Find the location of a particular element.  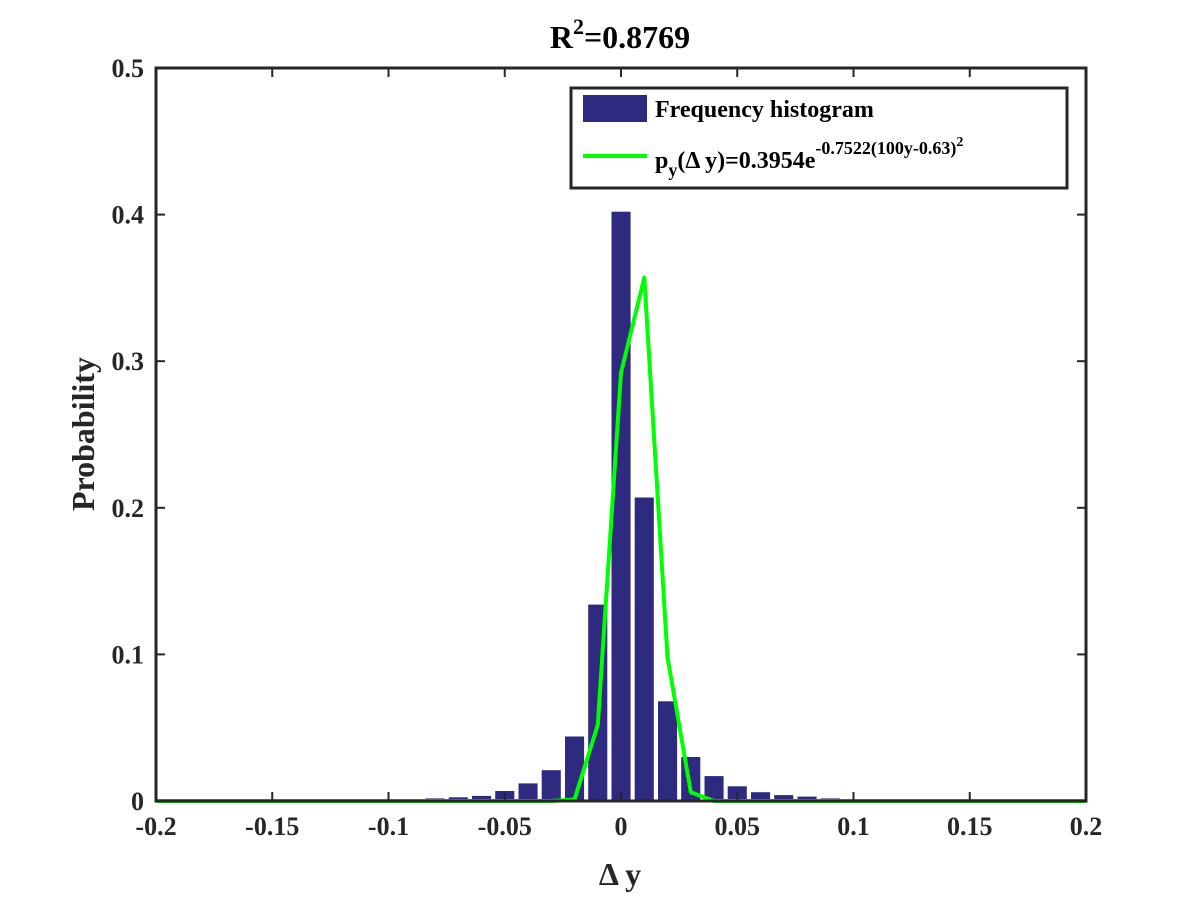

x-tick-label: -0.1 is located at coordinates (388, 826).